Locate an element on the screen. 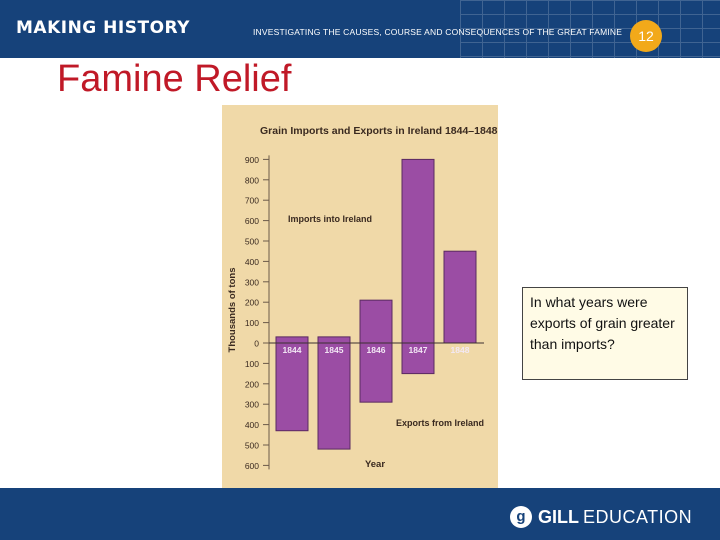 The image size is (720, 540). x-tick-label: 1844 is located at coordinates (292, 350).